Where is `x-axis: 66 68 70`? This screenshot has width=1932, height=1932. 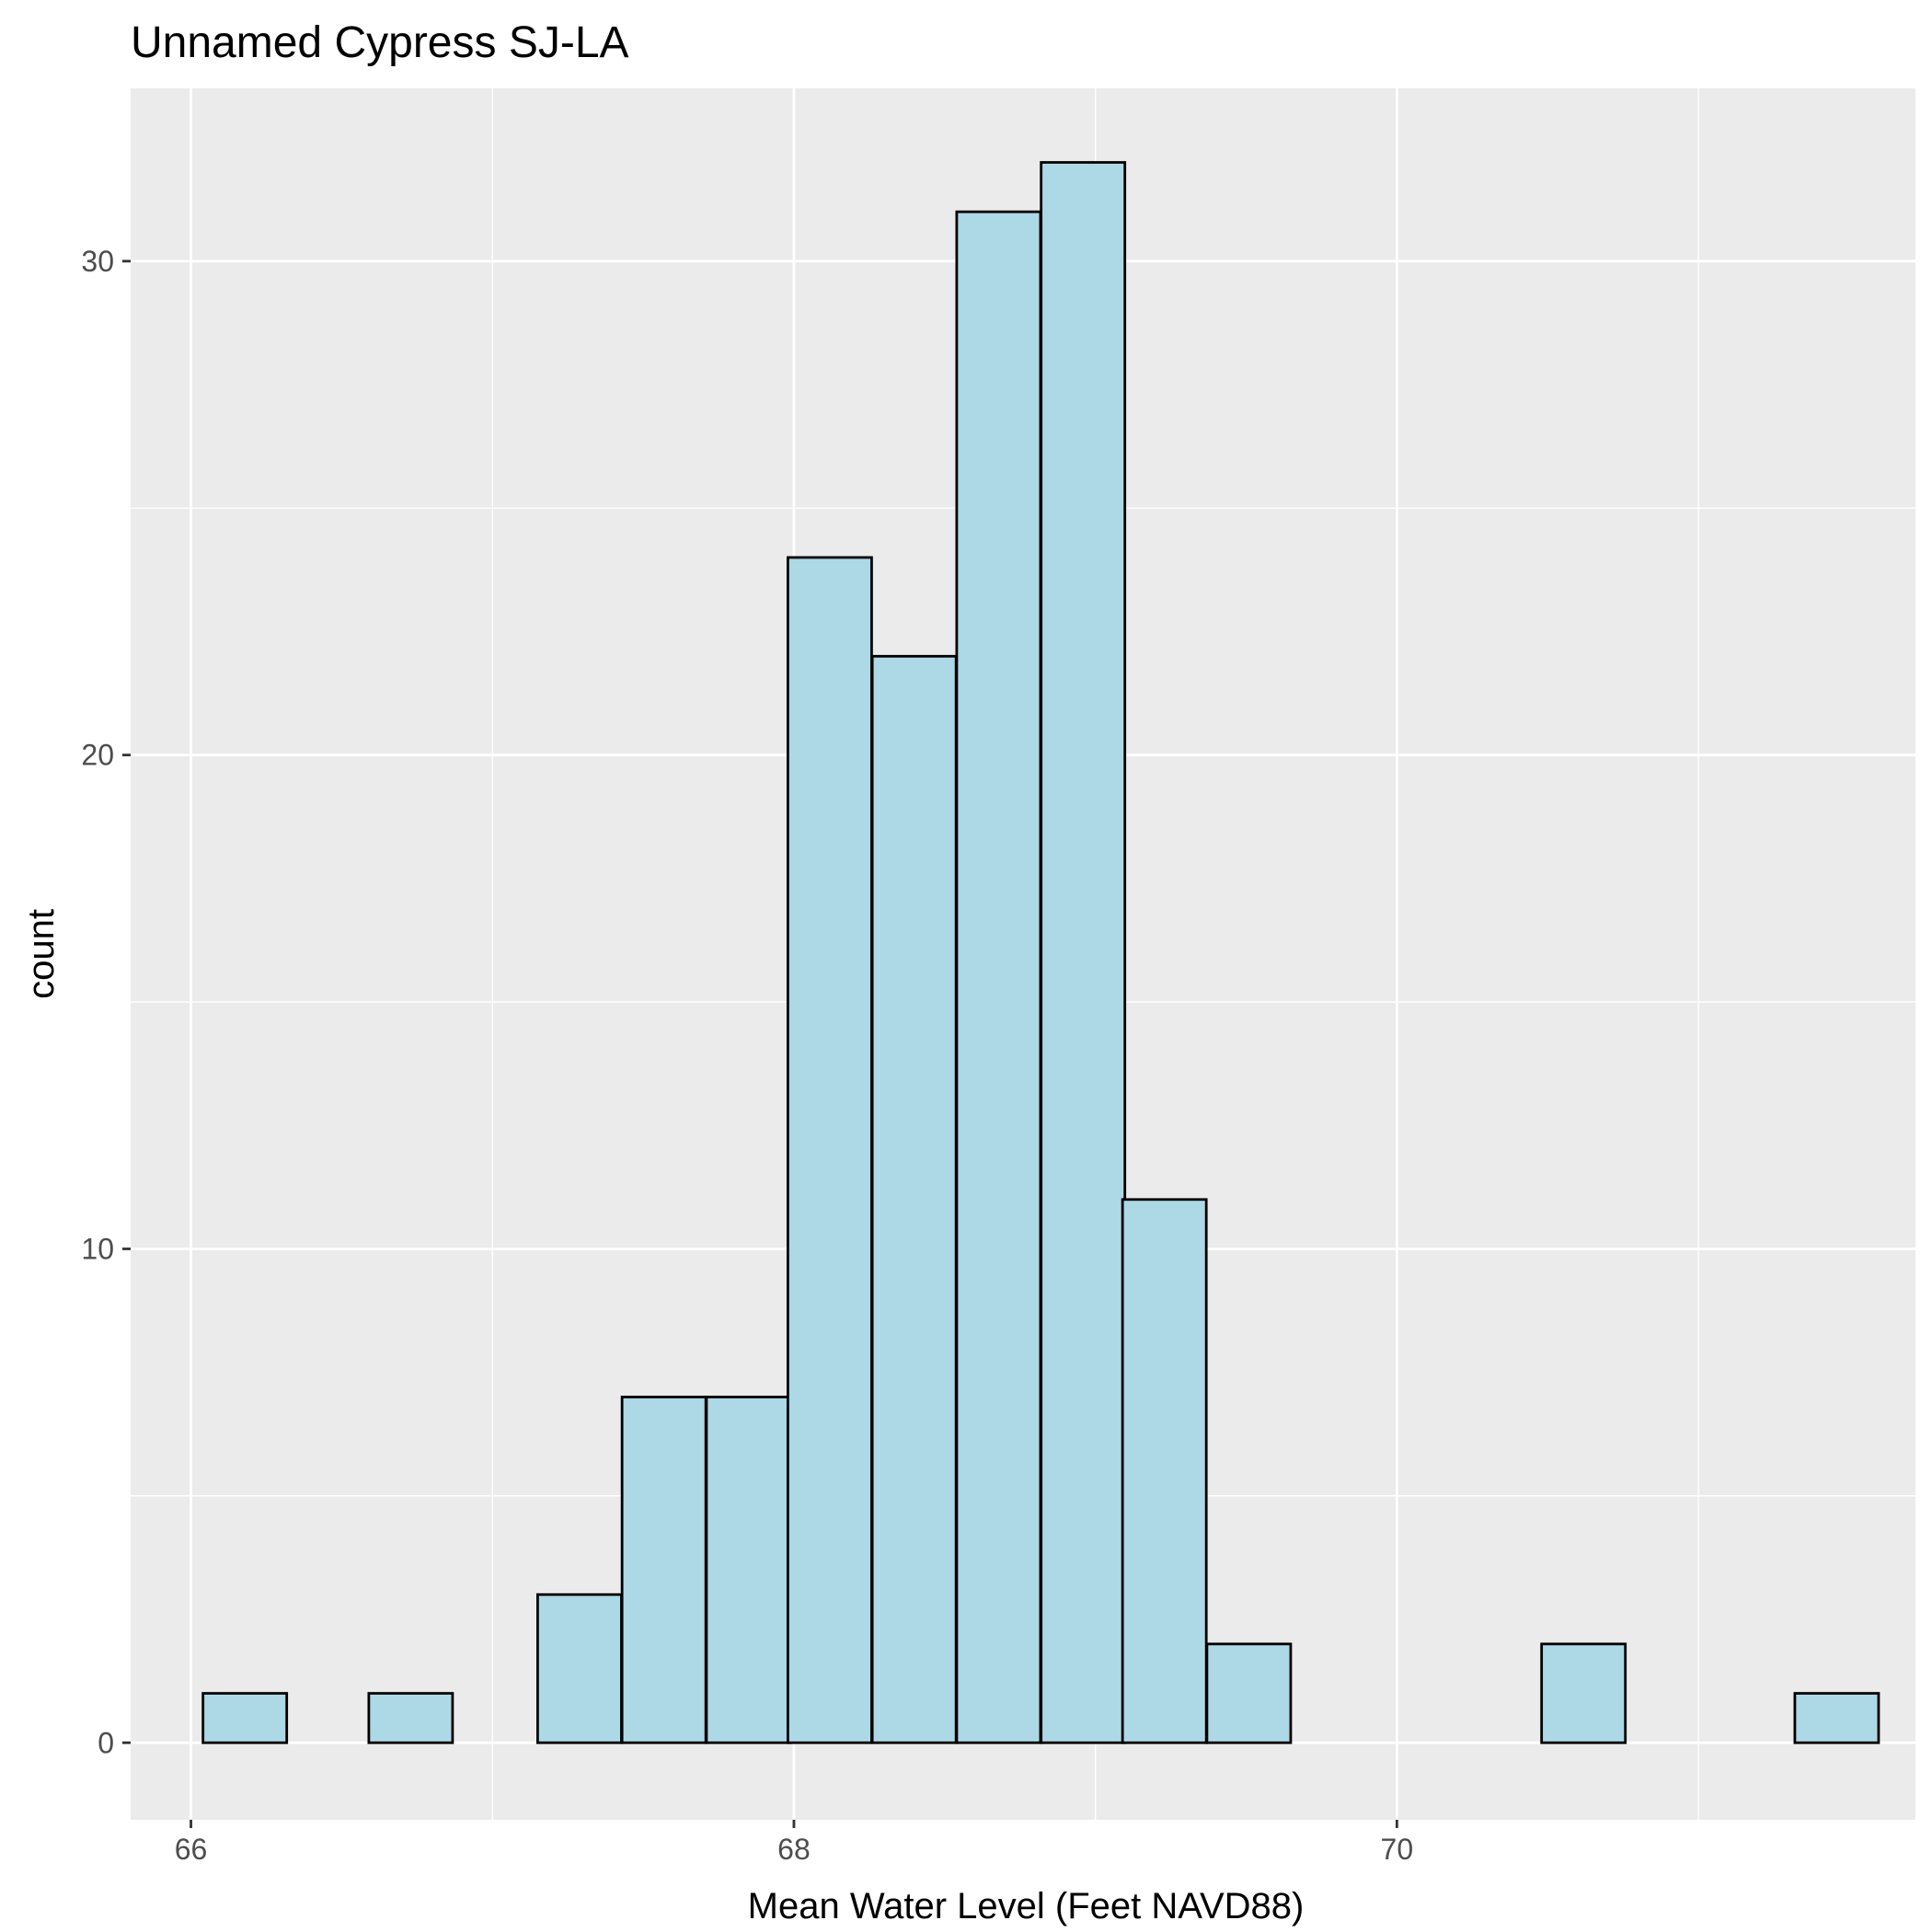 x-axis: 66 68 70 is located at coordinates (794, 1843).